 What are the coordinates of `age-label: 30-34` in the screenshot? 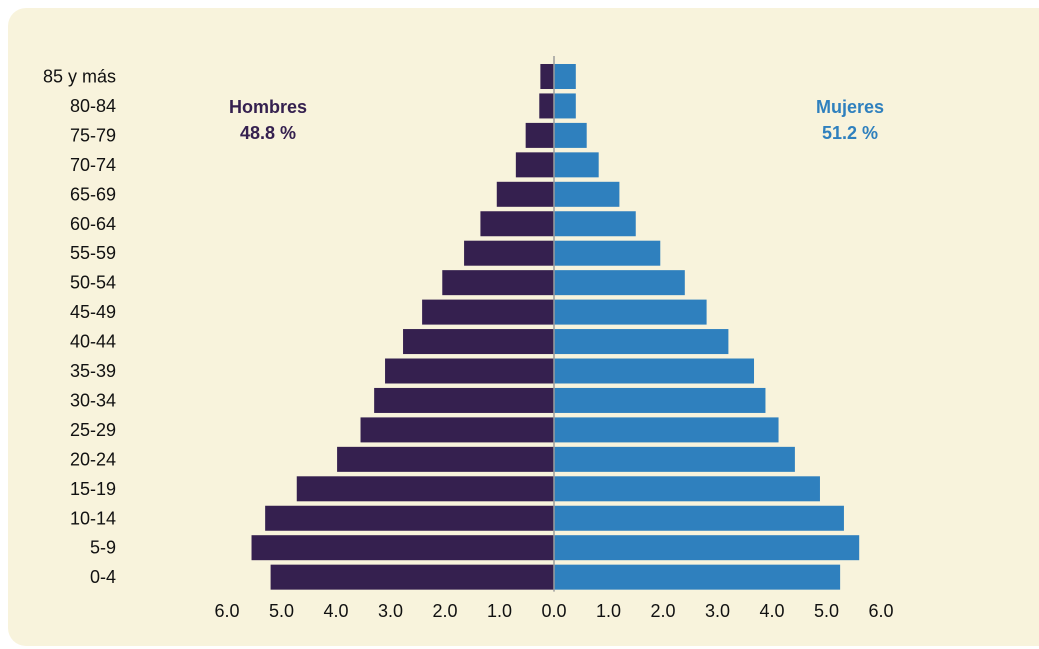 It's located at (93, 400).